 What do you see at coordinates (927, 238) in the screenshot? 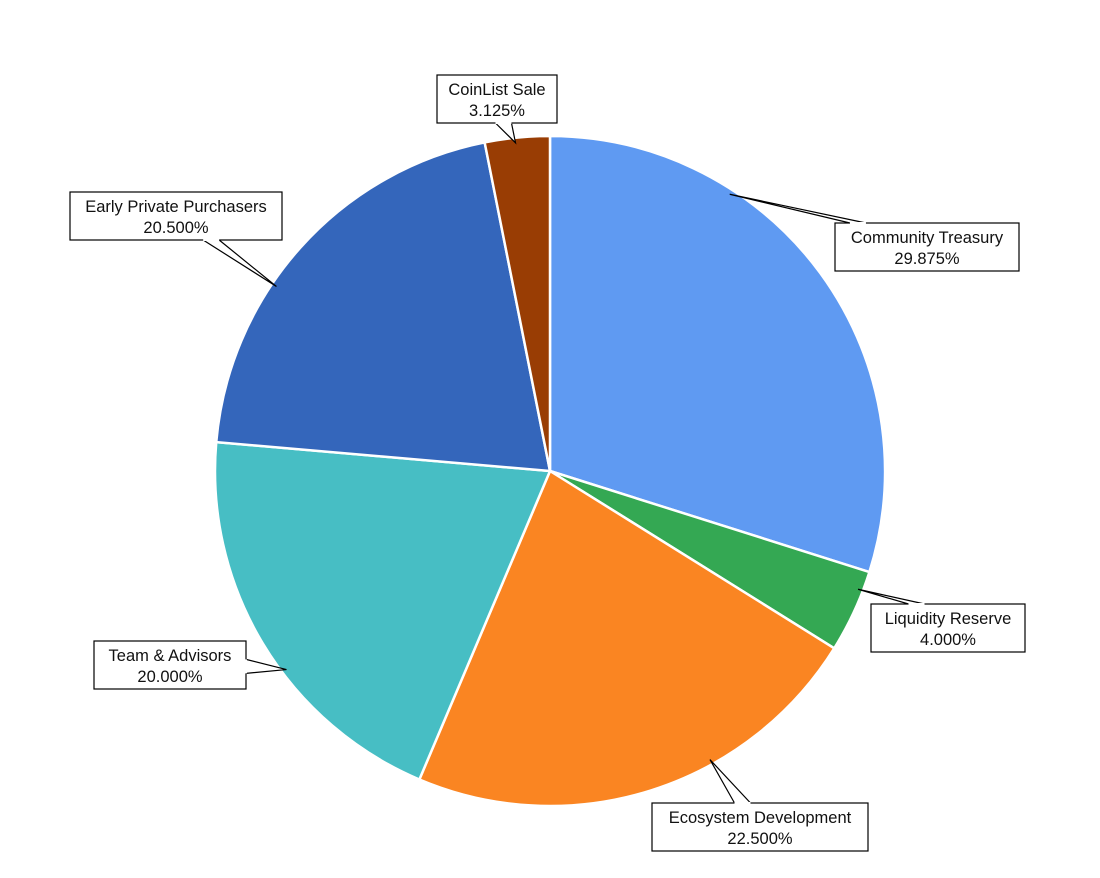
I see `slice-label: Community Treasury` at bounding box center [927, 238].